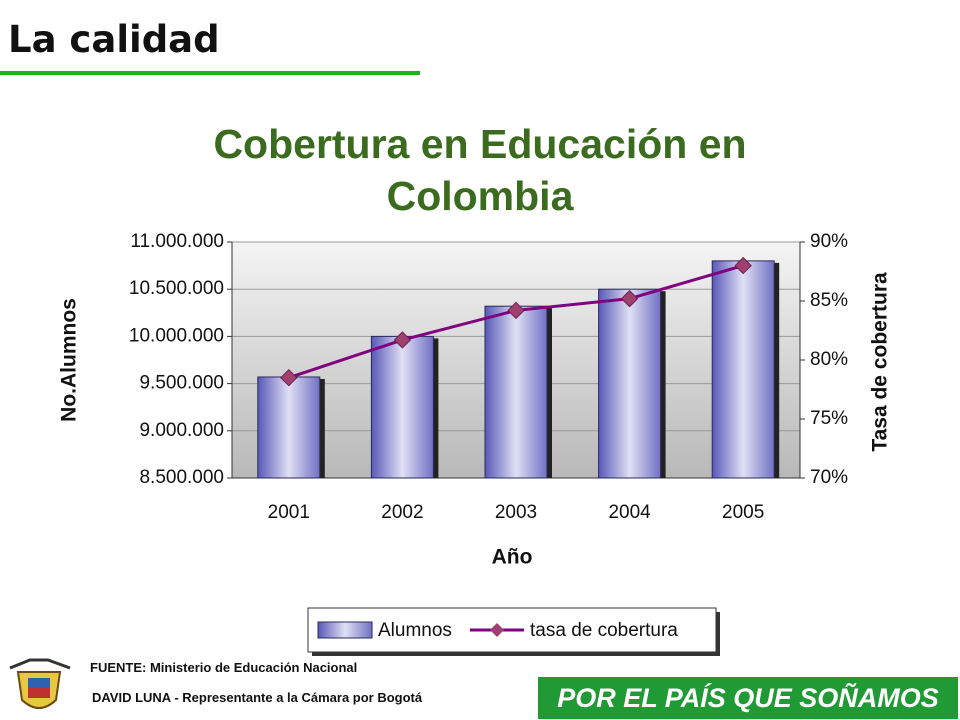 The image size is (960, 720). Describe the element at coordinates (512, 557) in the screenshot. I see `x-axis-label: Año` at that location.